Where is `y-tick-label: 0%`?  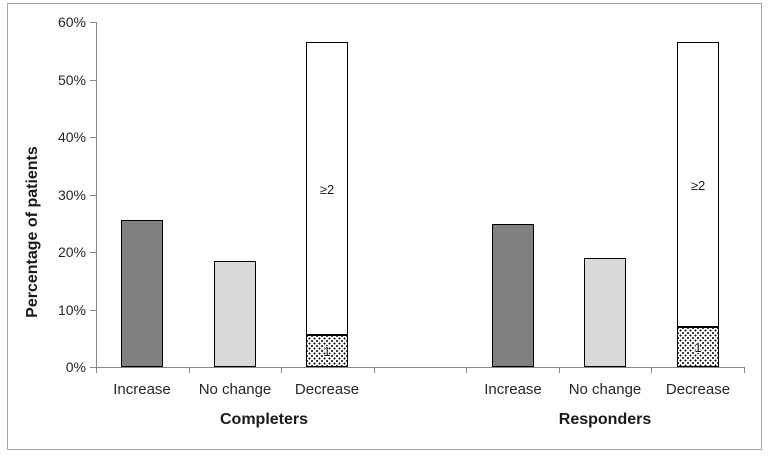
y-tick-label: 0% is located at coordinates (75, 367).